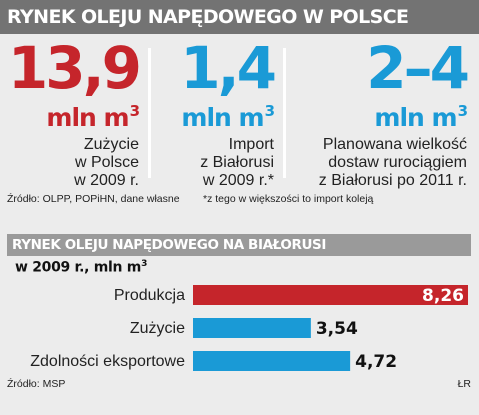  What do you see at coordinates (74, 68) in the screenshot?
I see `stat-value: 13,9` at bounding box center [74, 68].